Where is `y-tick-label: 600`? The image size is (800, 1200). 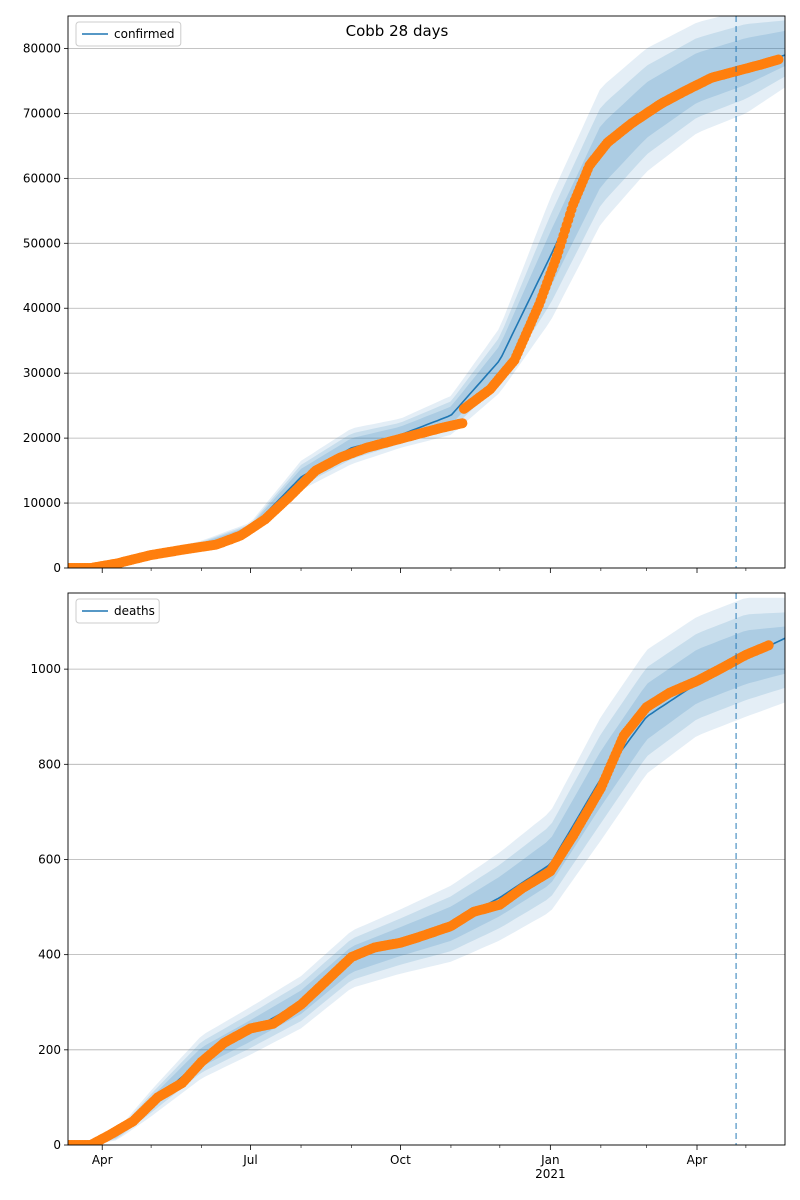 y-tick-label: 600 is located at coordinates (49, 859).